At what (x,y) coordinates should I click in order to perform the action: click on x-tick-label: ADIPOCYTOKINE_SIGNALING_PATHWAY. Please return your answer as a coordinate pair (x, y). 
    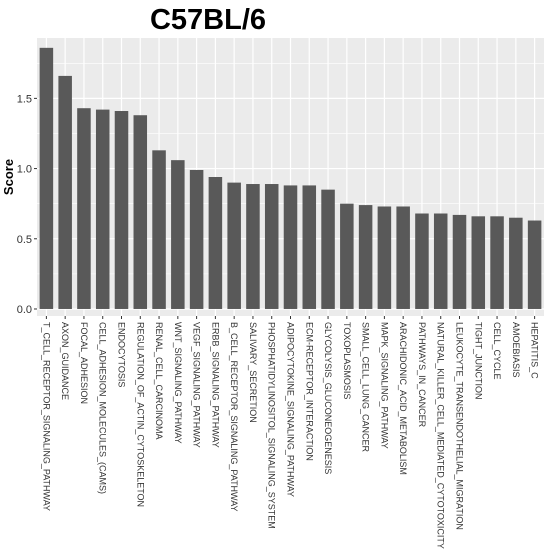
    Looking at the image, I should click on (291, 409).